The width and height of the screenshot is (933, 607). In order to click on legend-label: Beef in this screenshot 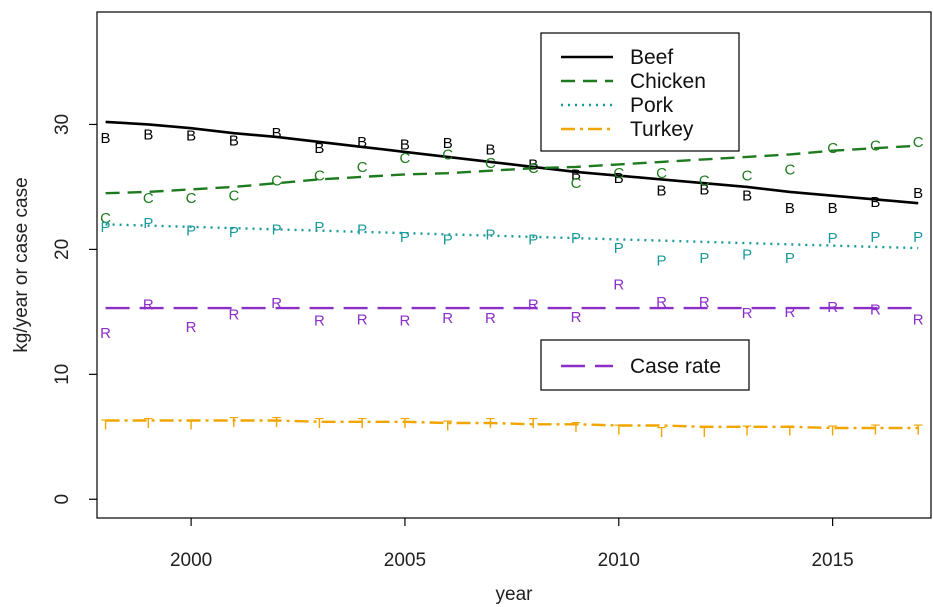, I will do `click(651, 57)`.